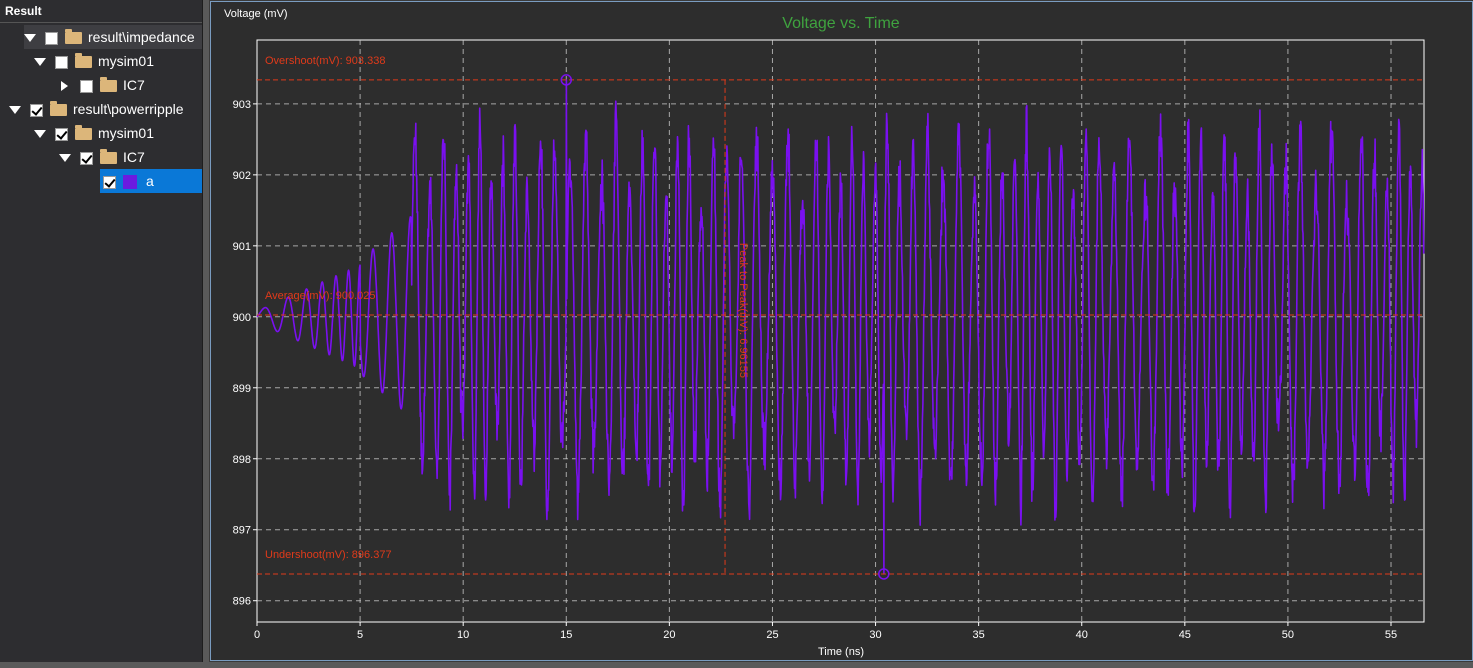 The height and width of the screenshot is (668, 1473). What do you see at coordinates (128, 109) in the screenshot?
I see `tree-item-label: result\powerripple` at bounding box center [128, 109].